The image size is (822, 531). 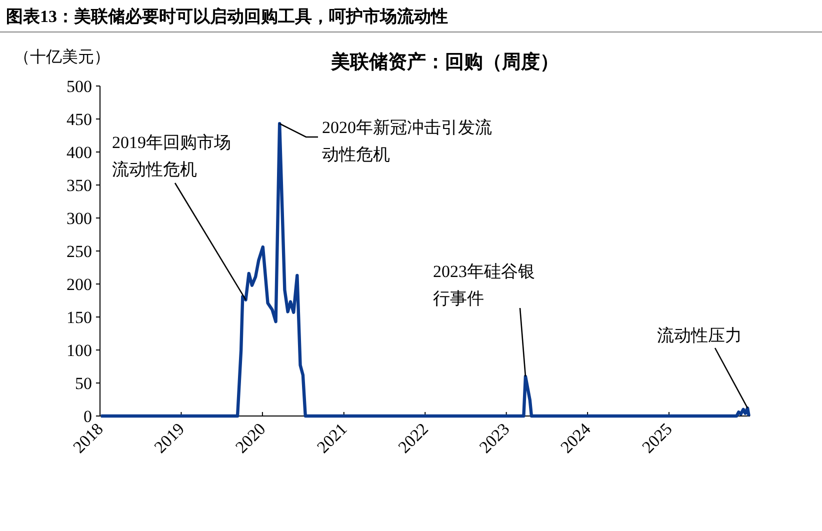 What do you see at coordinates (79, 251) in the screenshot?
I see `y-tick-label: 250` at bounding box center [79, 251].